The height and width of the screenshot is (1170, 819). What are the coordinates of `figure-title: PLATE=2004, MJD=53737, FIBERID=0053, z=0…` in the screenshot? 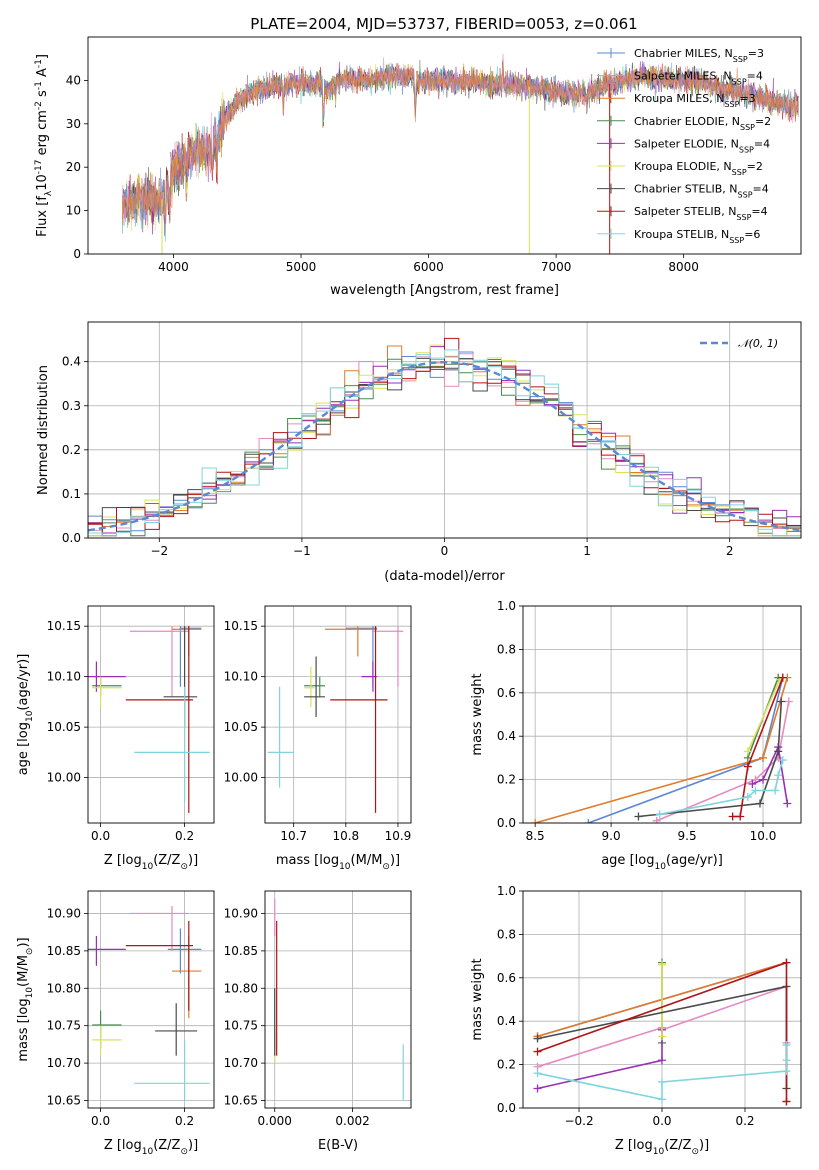 It's located at (443, 24).